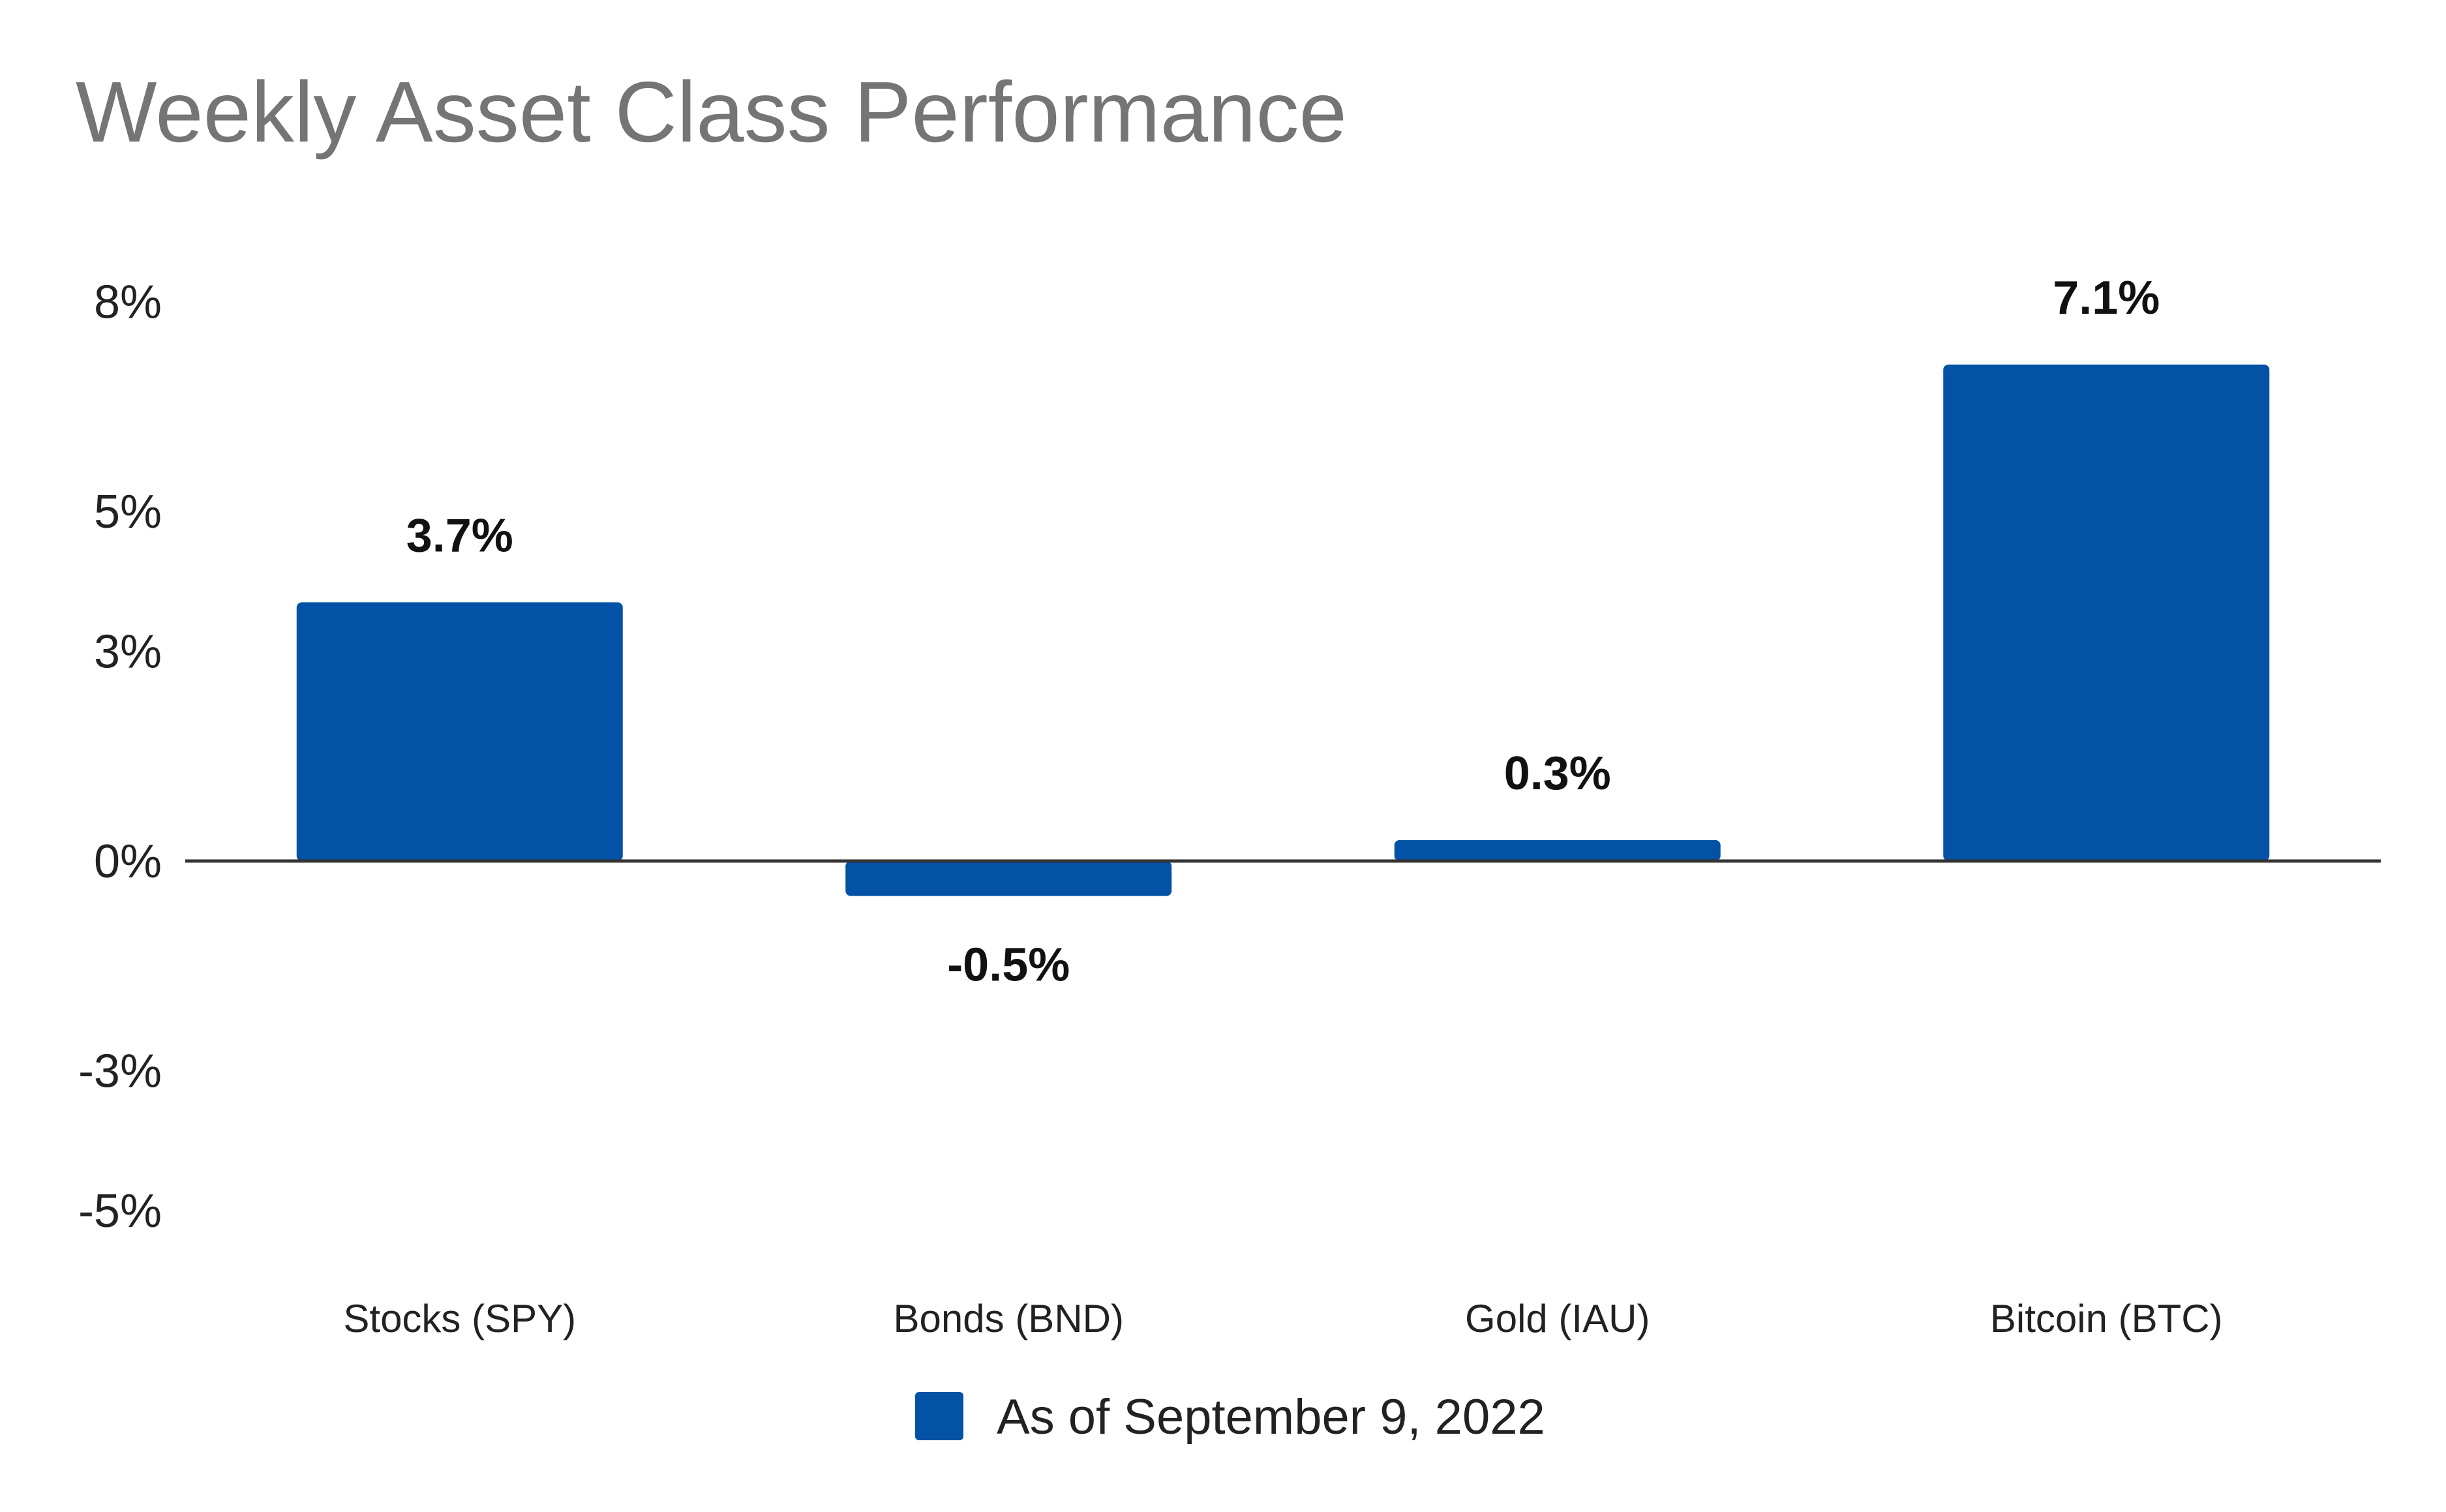  I want to click on category-label: Bitcoin (BTC), so click(2106, 1318).